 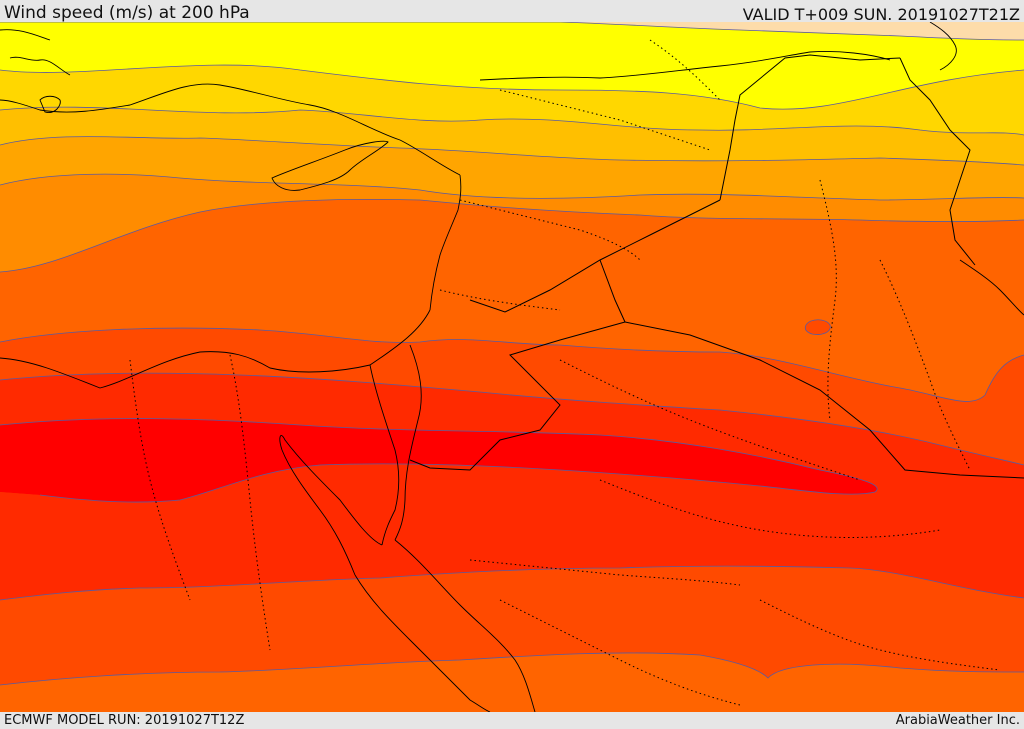 I want to click on wind-cell, so click(x=817, y=327).